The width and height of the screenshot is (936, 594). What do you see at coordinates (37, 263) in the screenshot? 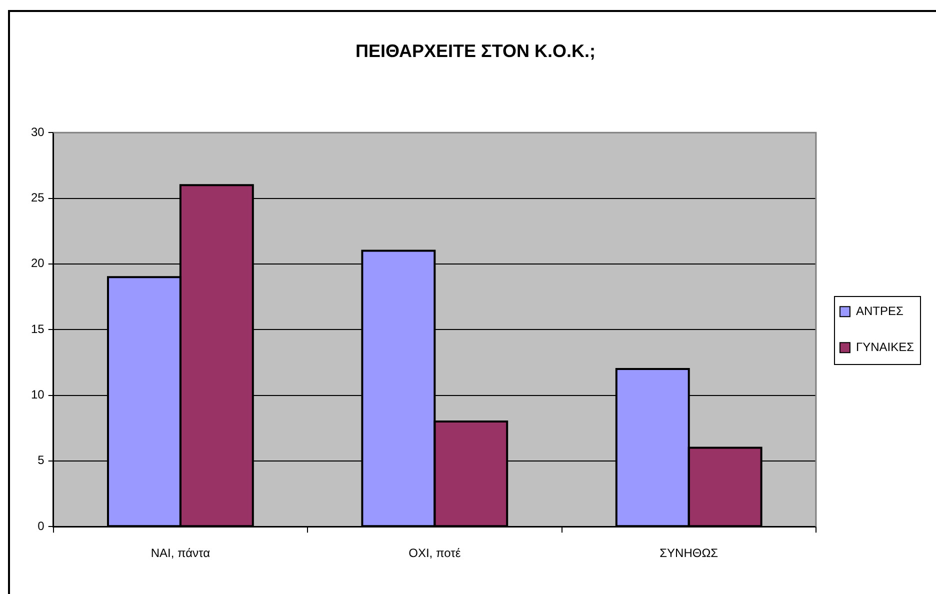
I see `y-tick-label: 20` at bounding box center [37, 263].